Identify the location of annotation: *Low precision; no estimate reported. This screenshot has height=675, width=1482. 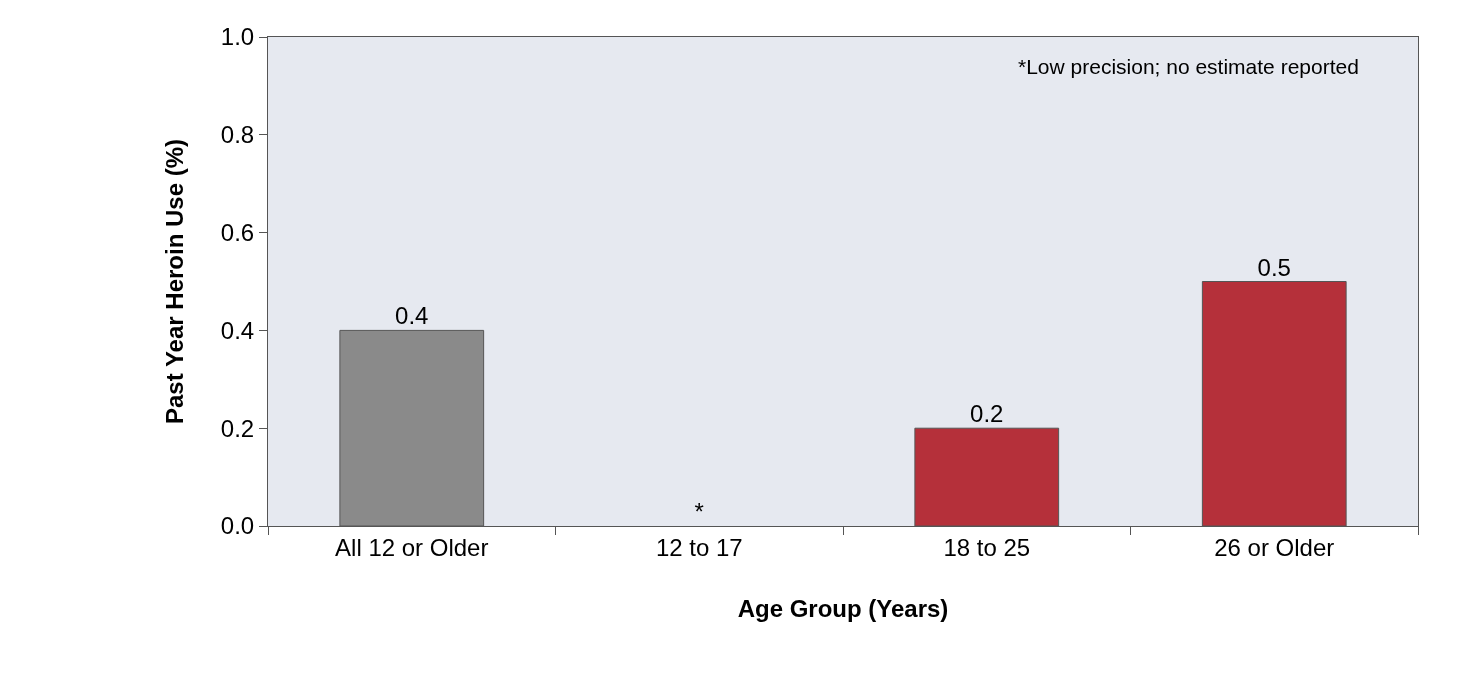
(1188, 66).